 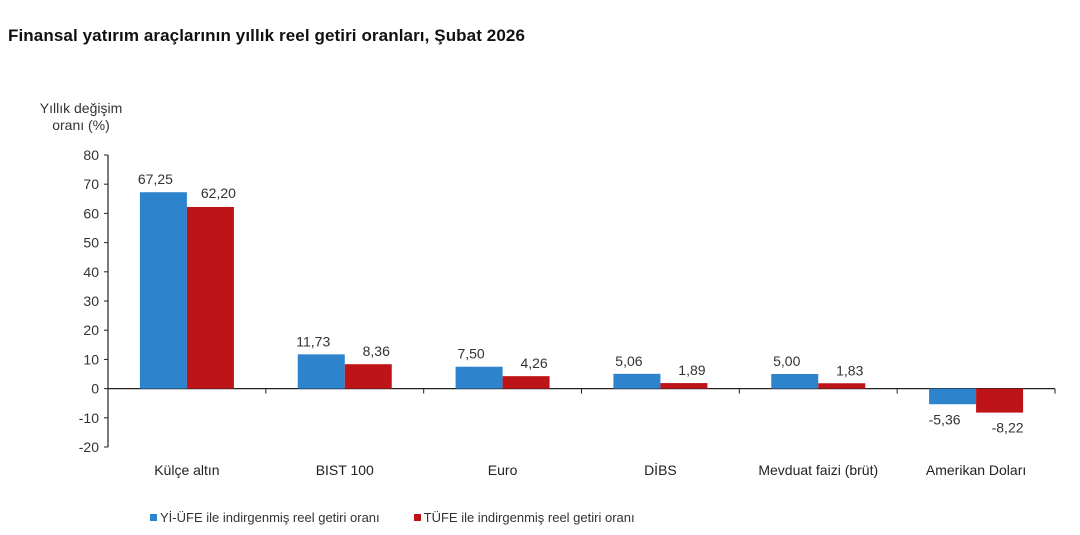 I want to click on data-label: 1,83, so click(x=849, y=370).